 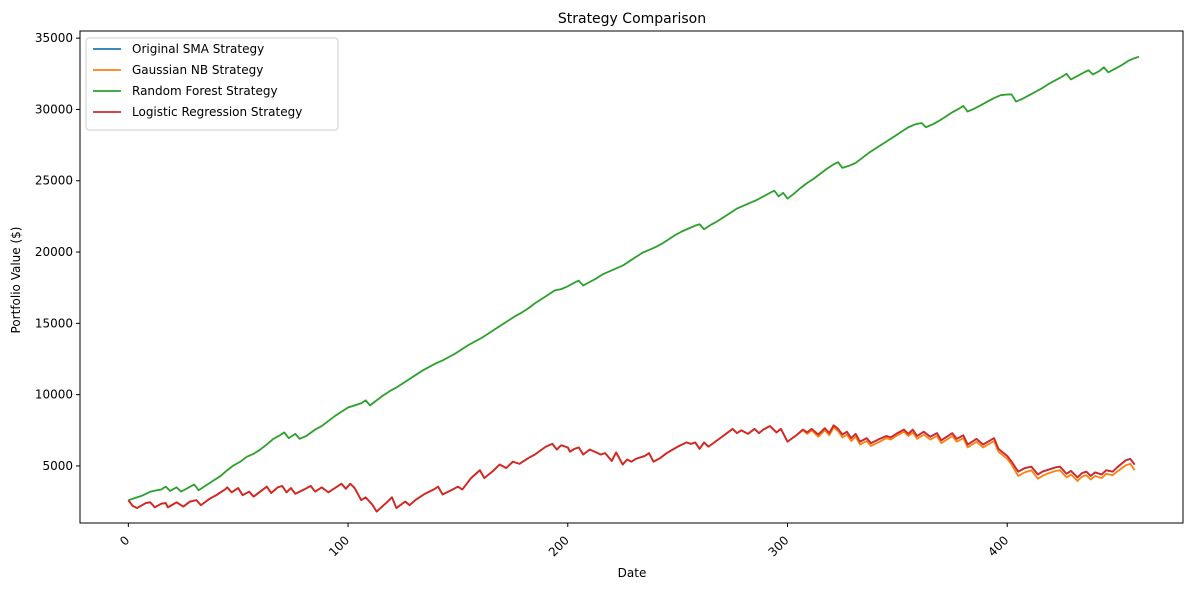 What do you see at coordinates (54, 38) in the screenshot?
I see `y-tick-label: 35000` at bounding box center [54, 38].